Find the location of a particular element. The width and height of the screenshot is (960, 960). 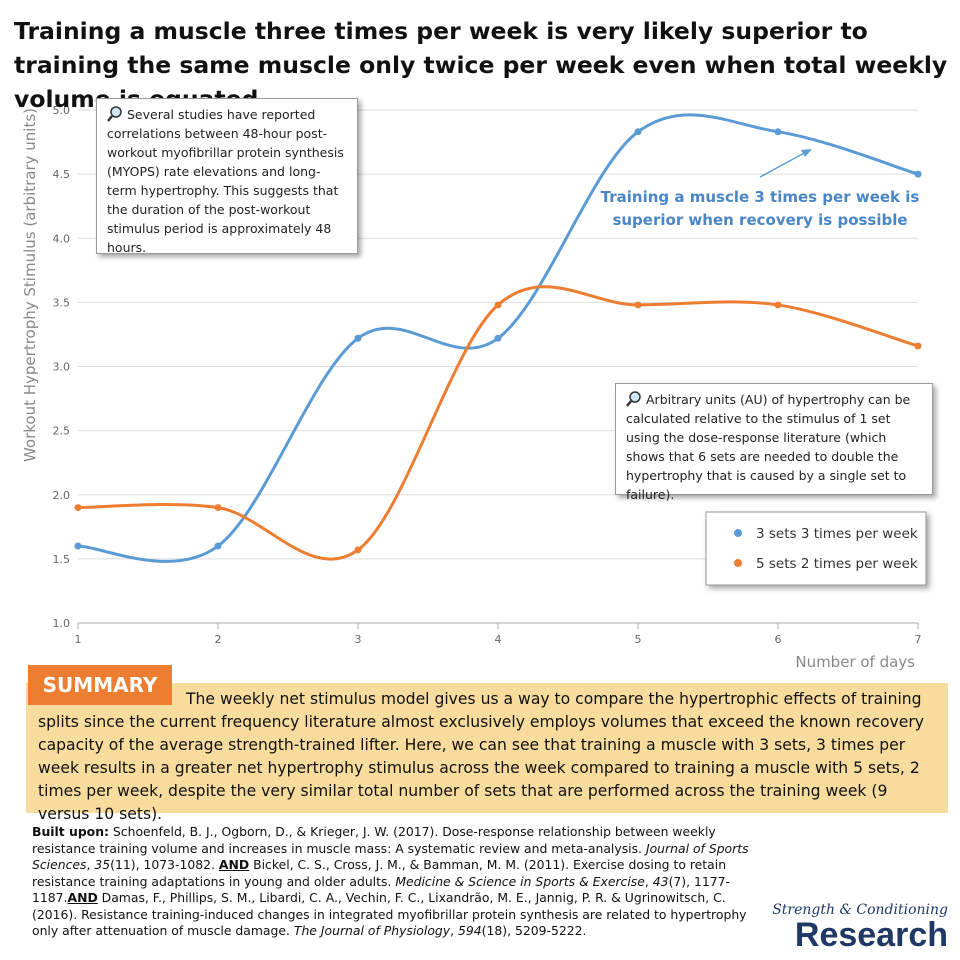

y-tick-label: 2.0 is located at coordinates (62, 495).